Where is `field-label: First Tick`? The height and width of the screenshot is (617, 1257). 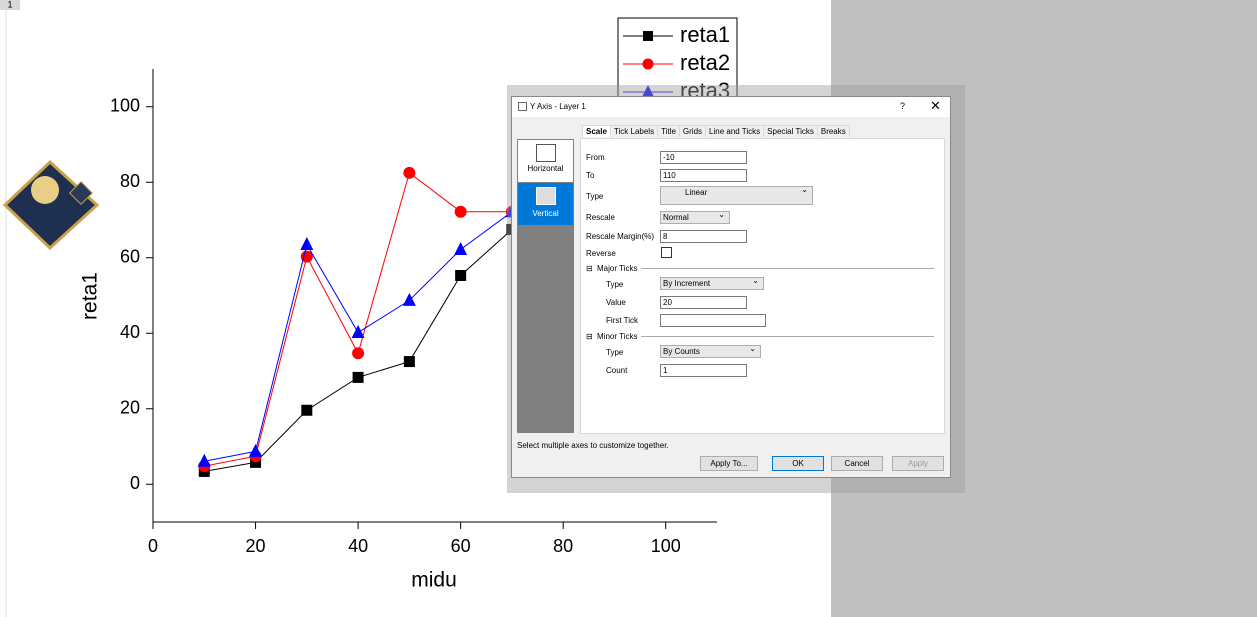 field-label: First Tick is located at coordinates (622, 320).